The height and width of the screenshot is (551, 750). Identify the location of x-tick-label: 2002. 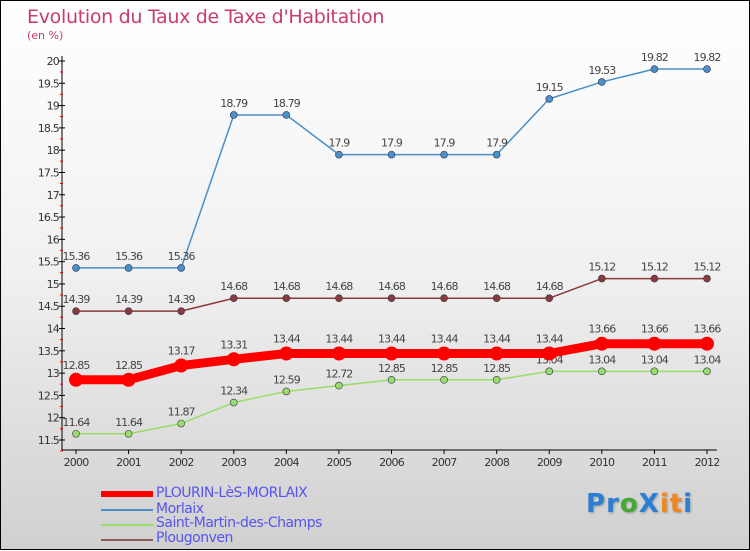
(181, 462).